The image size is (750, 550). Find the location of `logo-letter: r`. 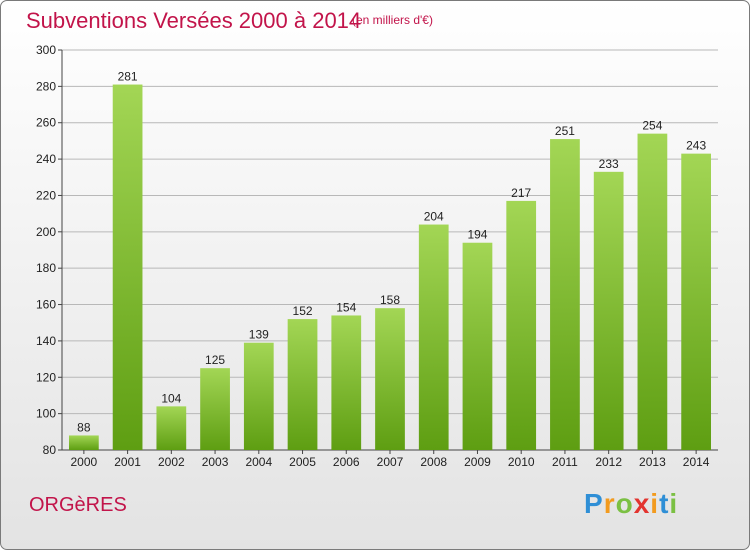

logo-letter: r is located at coordinates (609, 503).